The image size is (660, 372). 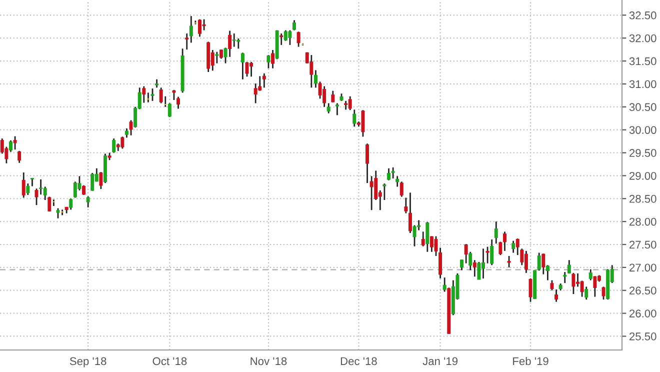 I want to click on x-tick-label: Oct '18, so click(x=169, y=361).